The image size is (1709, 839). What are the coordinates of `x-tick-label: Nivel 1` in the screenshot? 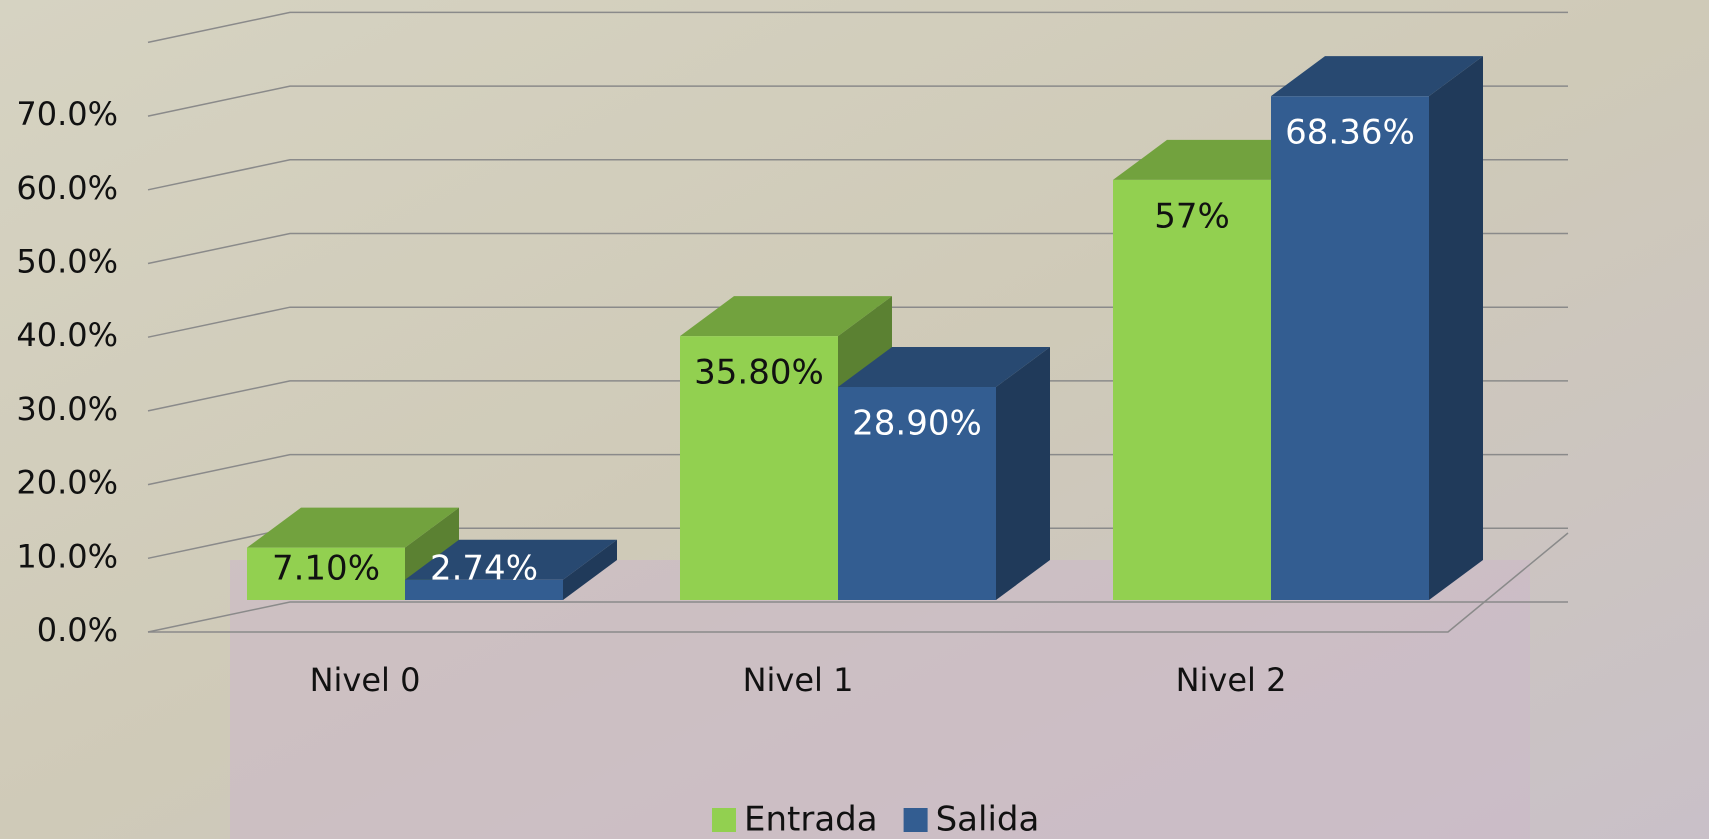 It's located at (798, 680).